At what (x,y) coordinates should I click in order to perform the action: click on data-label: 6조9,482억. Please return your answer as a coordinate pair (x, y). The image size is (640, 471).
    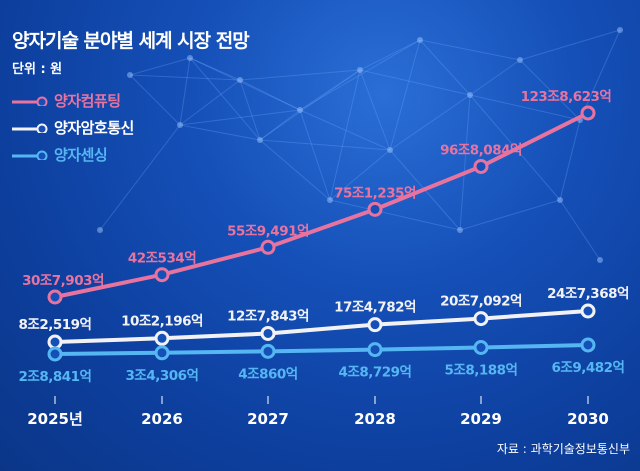
    Looking at the image, I should click on (588, 368).